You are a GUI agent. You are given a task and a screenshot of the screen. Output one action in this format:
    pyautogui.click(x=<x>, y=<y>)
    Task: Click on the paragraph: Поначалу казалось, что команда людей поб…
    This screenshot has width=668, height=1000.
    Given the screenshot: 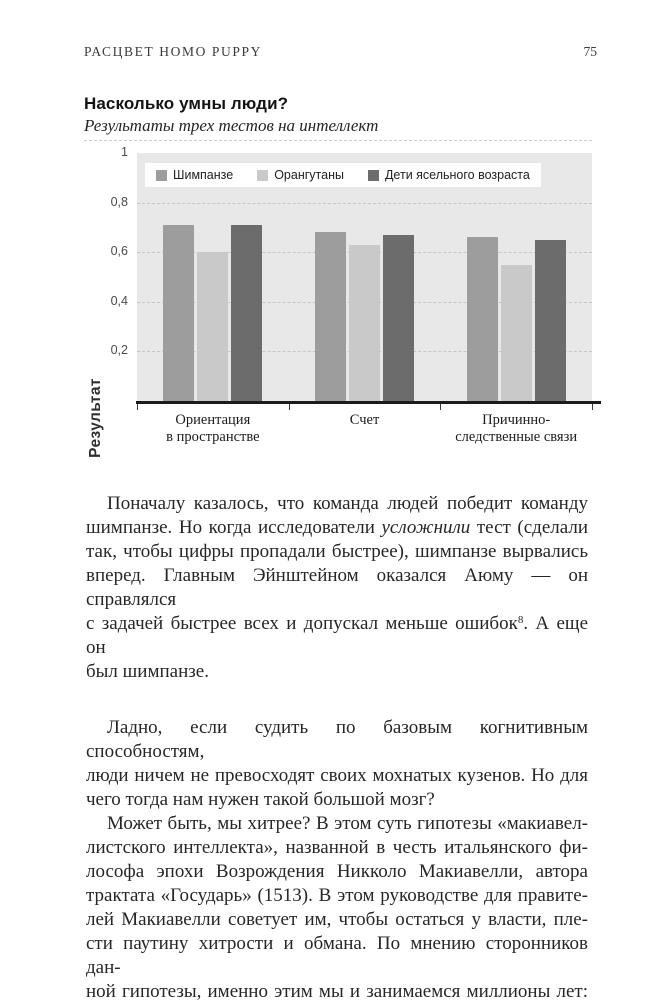 What is the action you would take?
    pyautogui.click(x=337, y=588)
    